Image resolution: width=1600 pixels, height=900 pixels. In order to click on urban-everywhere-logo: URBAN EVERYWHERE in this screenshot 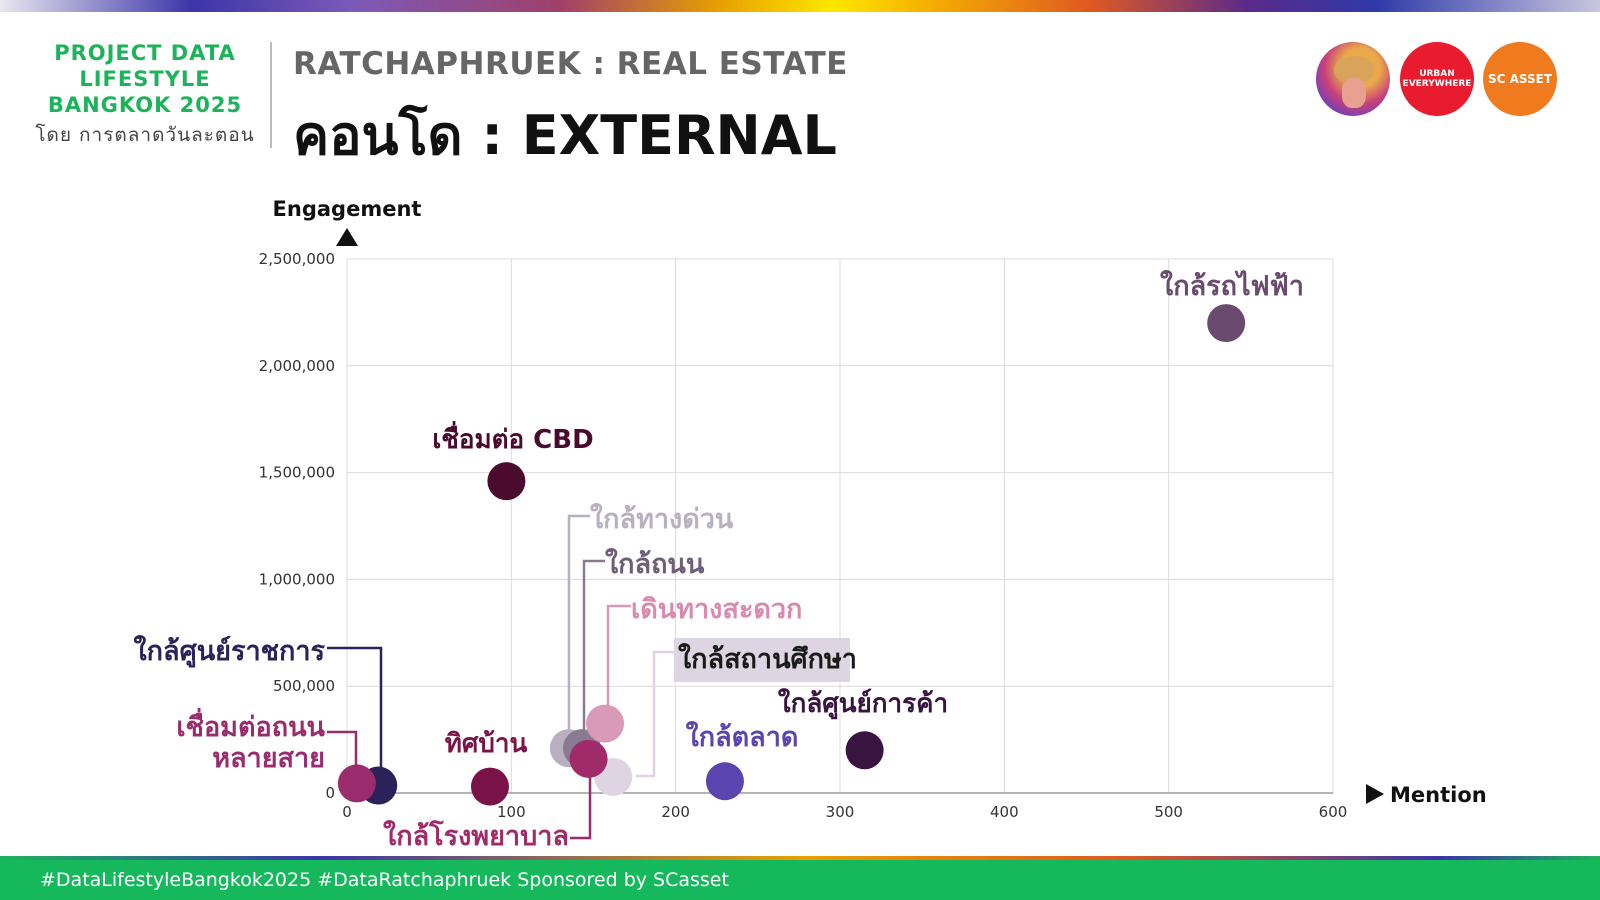, I will do `click(1437, 79)`.